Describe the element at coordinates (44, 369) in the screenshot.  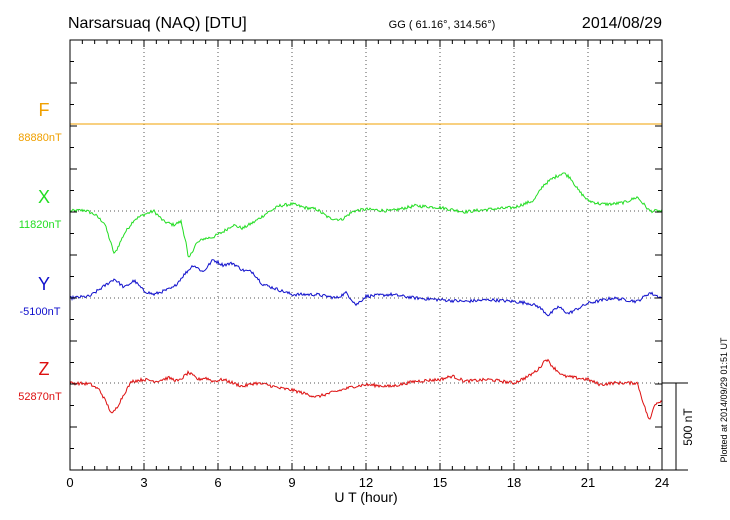
I see `series-name-z: Z` at that location.